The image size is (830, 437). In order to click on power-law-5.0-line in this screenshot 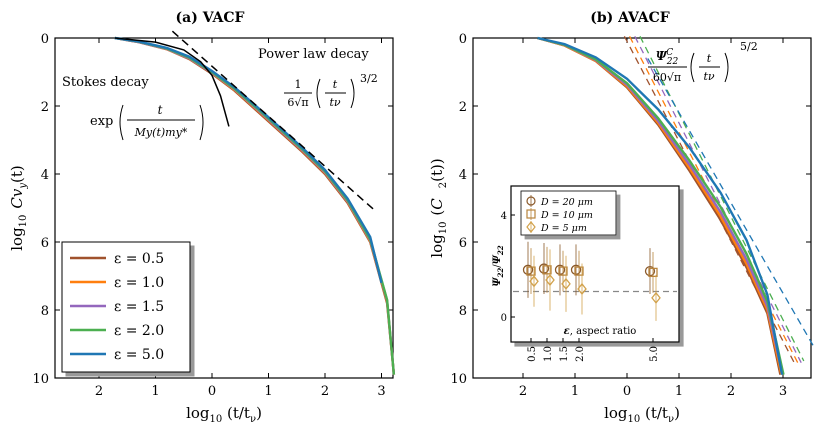, I will do `click(731, 203)`.